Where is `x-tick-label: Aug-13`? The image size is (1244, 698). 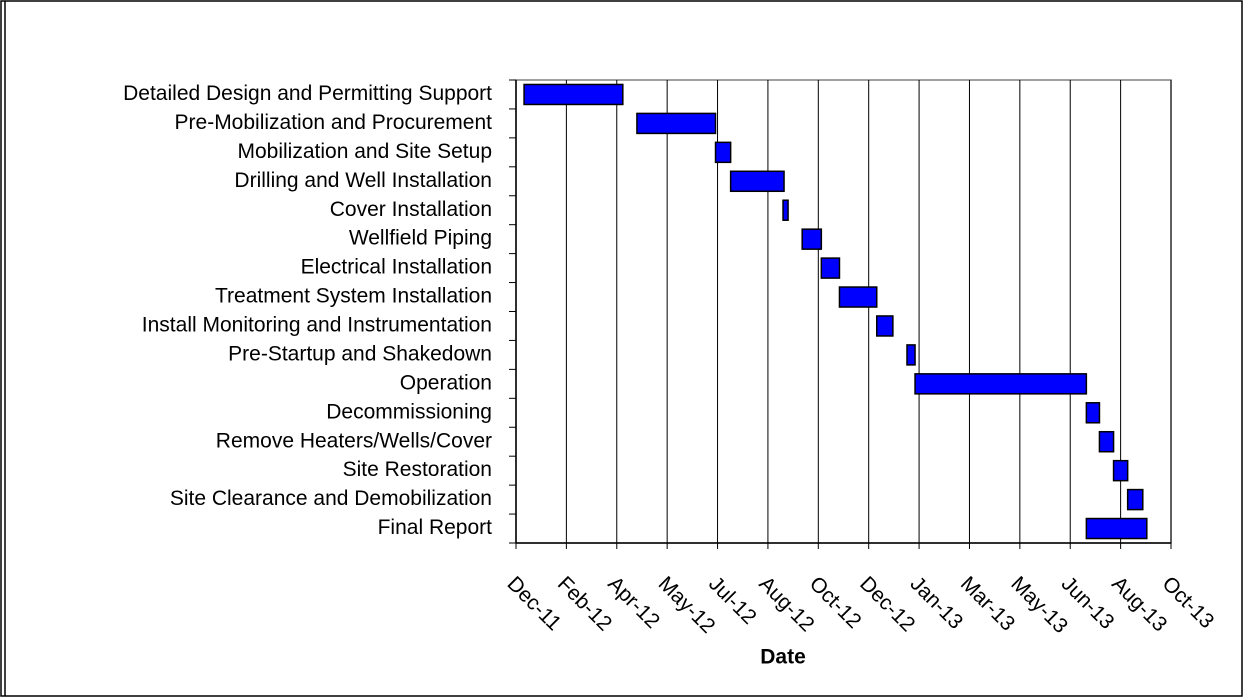
x-tick-label: Aug-13 is located at coordinates (1139, 604).